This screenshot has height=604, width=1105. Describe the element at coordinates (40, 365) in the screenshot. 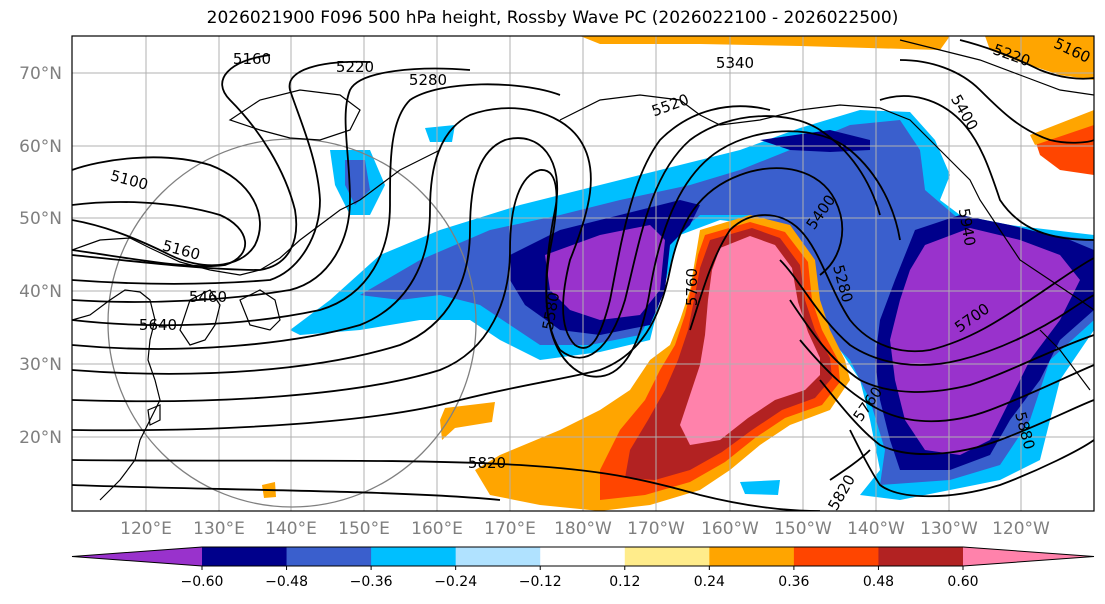

I see `lat-tick-label: 30°N` at that location.